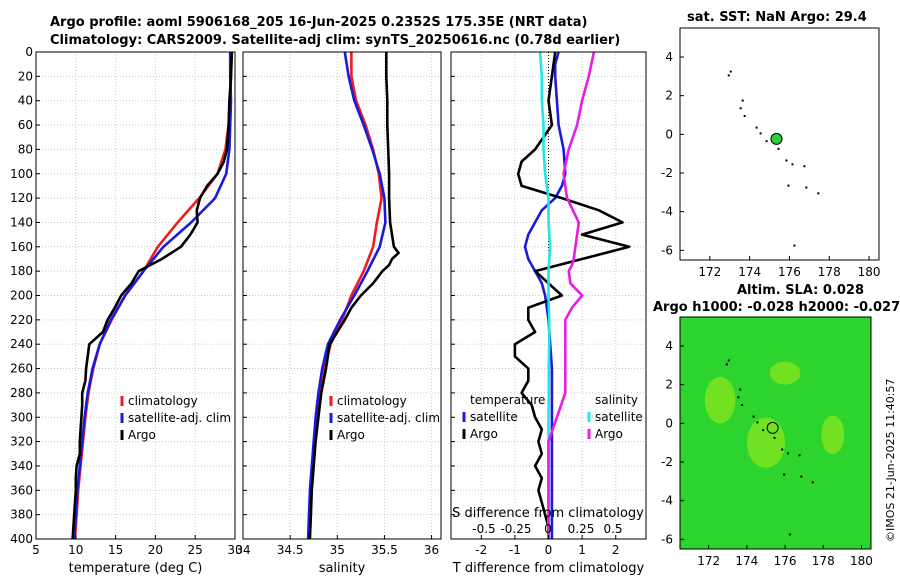  What do you see at coordinates (115, 550) in the screenshot?
I see `temp-xtick-label: 15` at bounding box center [115, 550].